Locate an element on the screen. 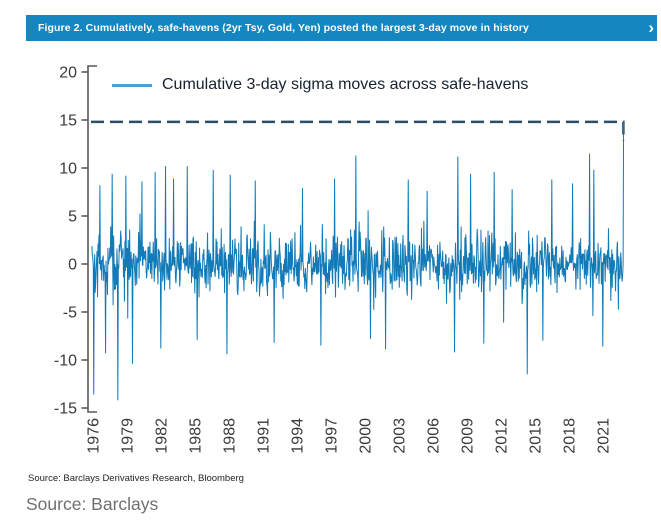  svg-text: 2012 is located at coordinates (501, 436).